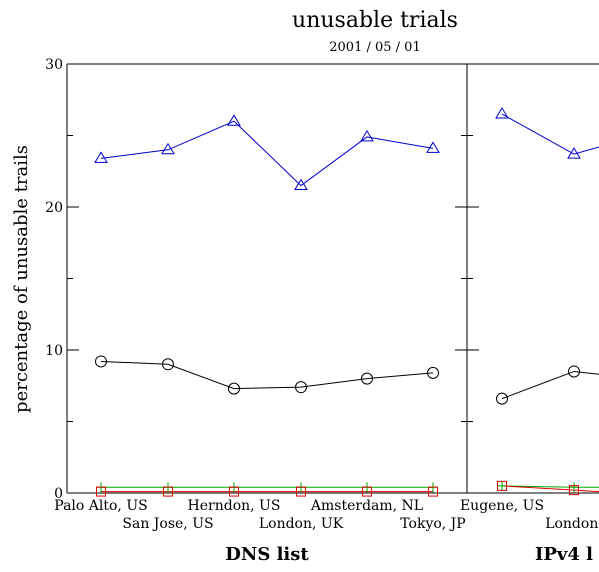 This screenshot has height=572, width=599. I want to click on x-category-label: Tokyo, JP, so click(432, 524).